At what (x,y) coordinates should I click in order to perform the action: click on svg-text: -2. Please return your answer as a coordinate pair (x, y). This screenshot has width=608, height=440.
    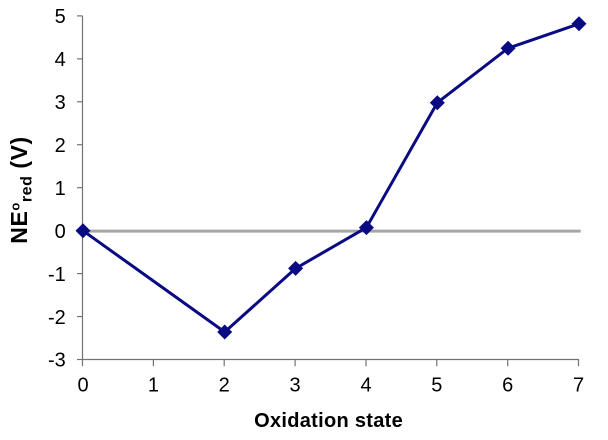
    Looking at the image, I should click on (57, 318).